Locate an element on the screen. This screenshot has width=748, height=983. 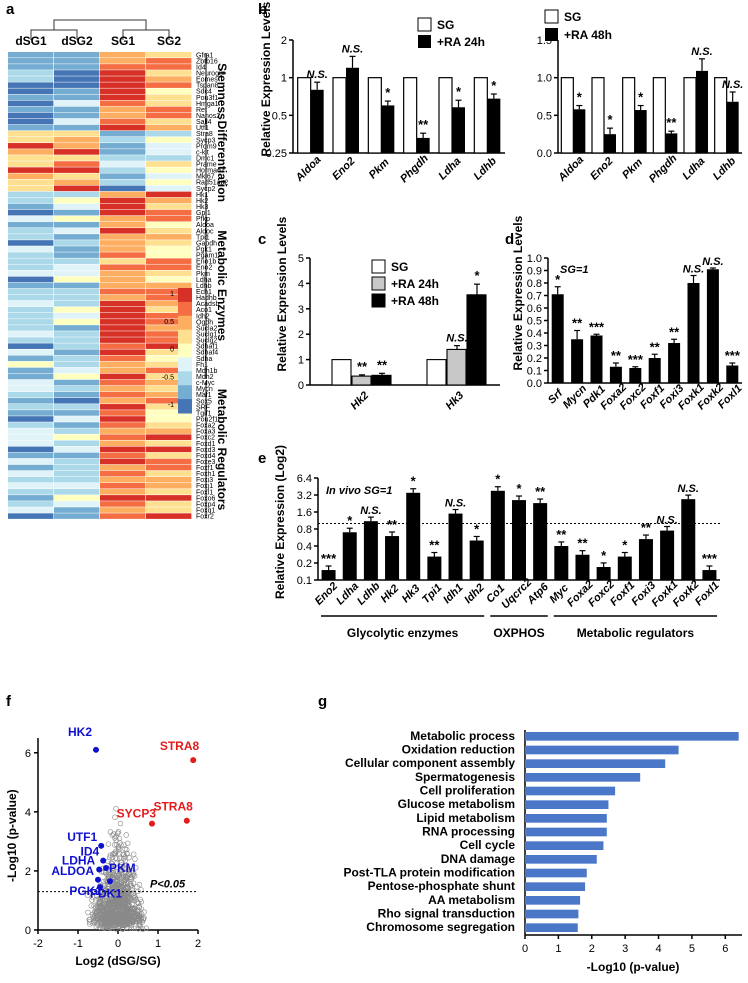
point-label: PKM is located at coordinates (122, 868).